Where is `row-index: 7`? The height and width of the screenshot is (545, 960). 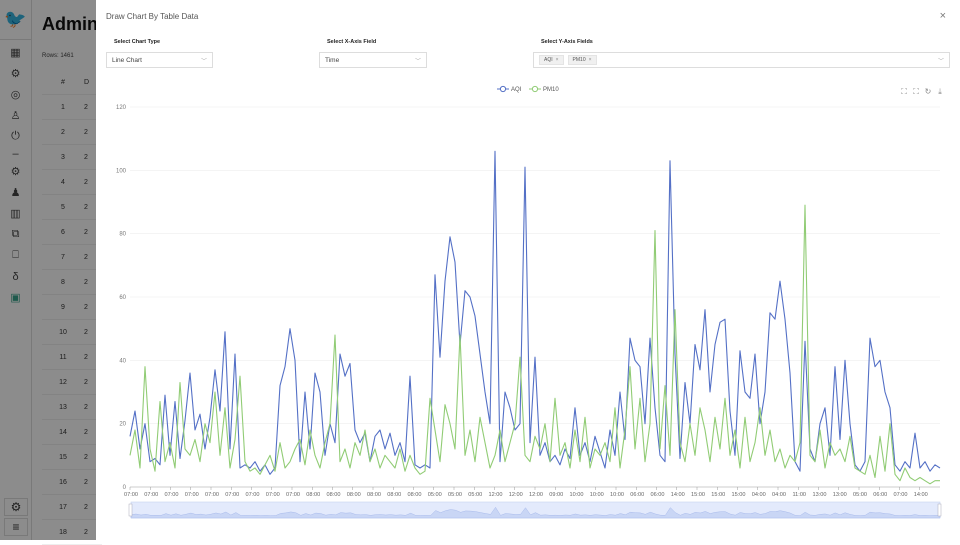
row-index: 7 is located at coordinates (63, 257).